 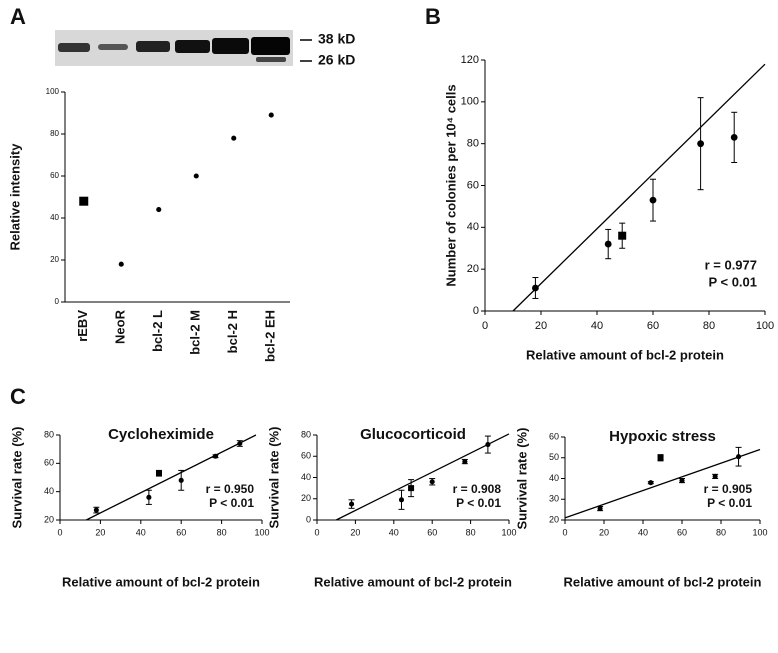 I want to click on x-tick-label: NeoR, so click(x=120, y=326).